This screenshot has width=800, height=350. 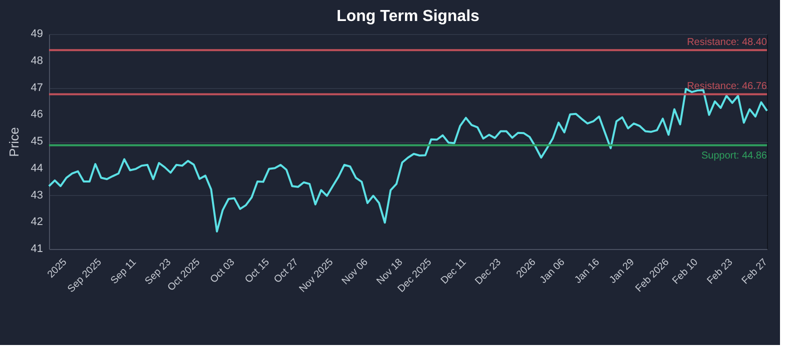 I want to click on x-tick-label: Oct 27, so click(x=287, y=271).